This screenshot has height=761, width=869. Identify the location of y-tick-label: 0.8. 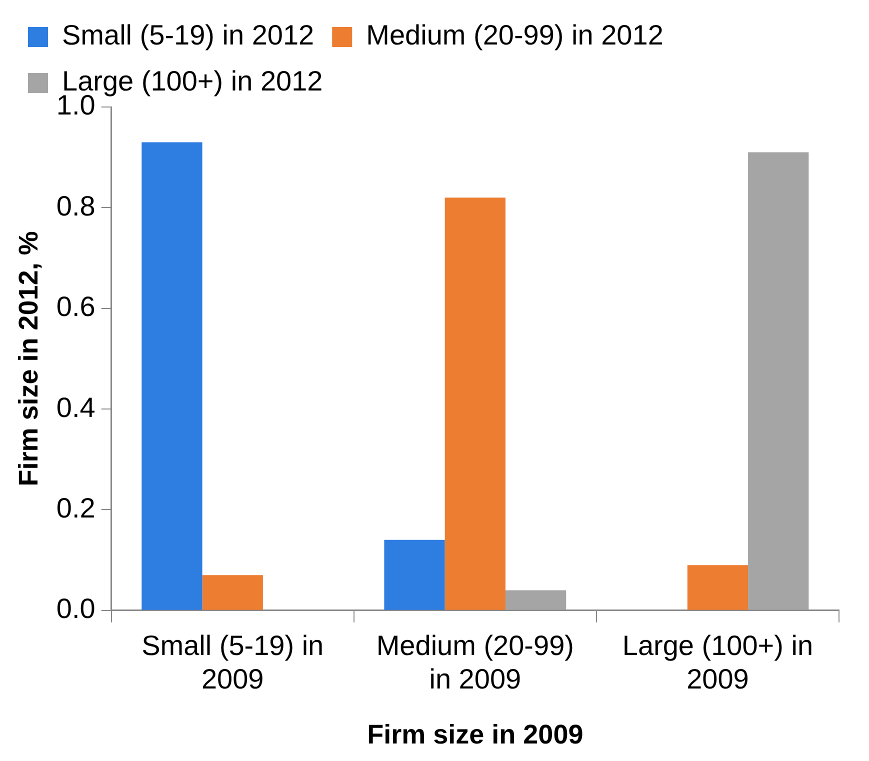
(76, 206).